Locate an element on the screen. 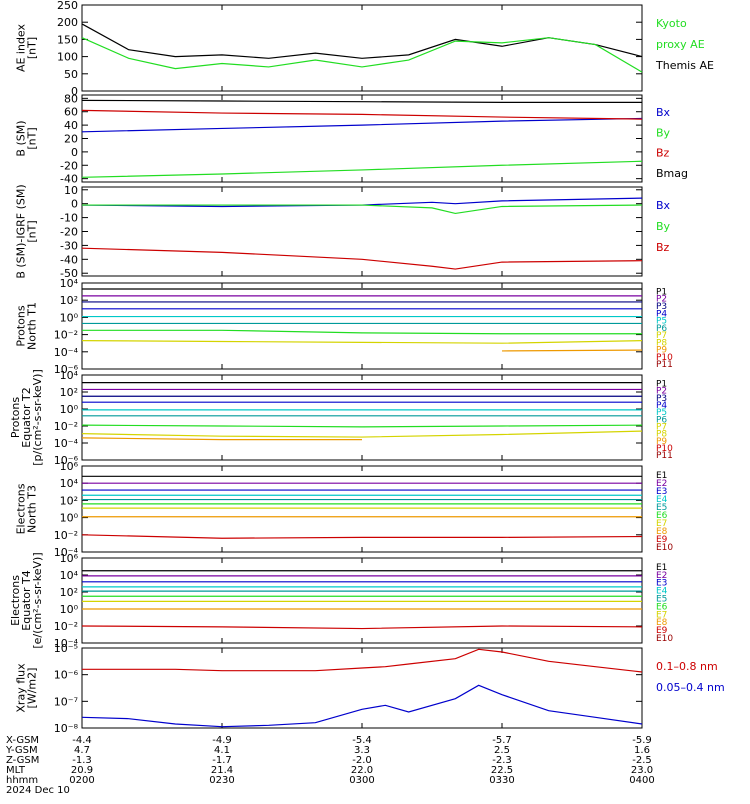 This screenshot has width=750, height=804. legend-entry: E1 is located at coordinates (661, 568).